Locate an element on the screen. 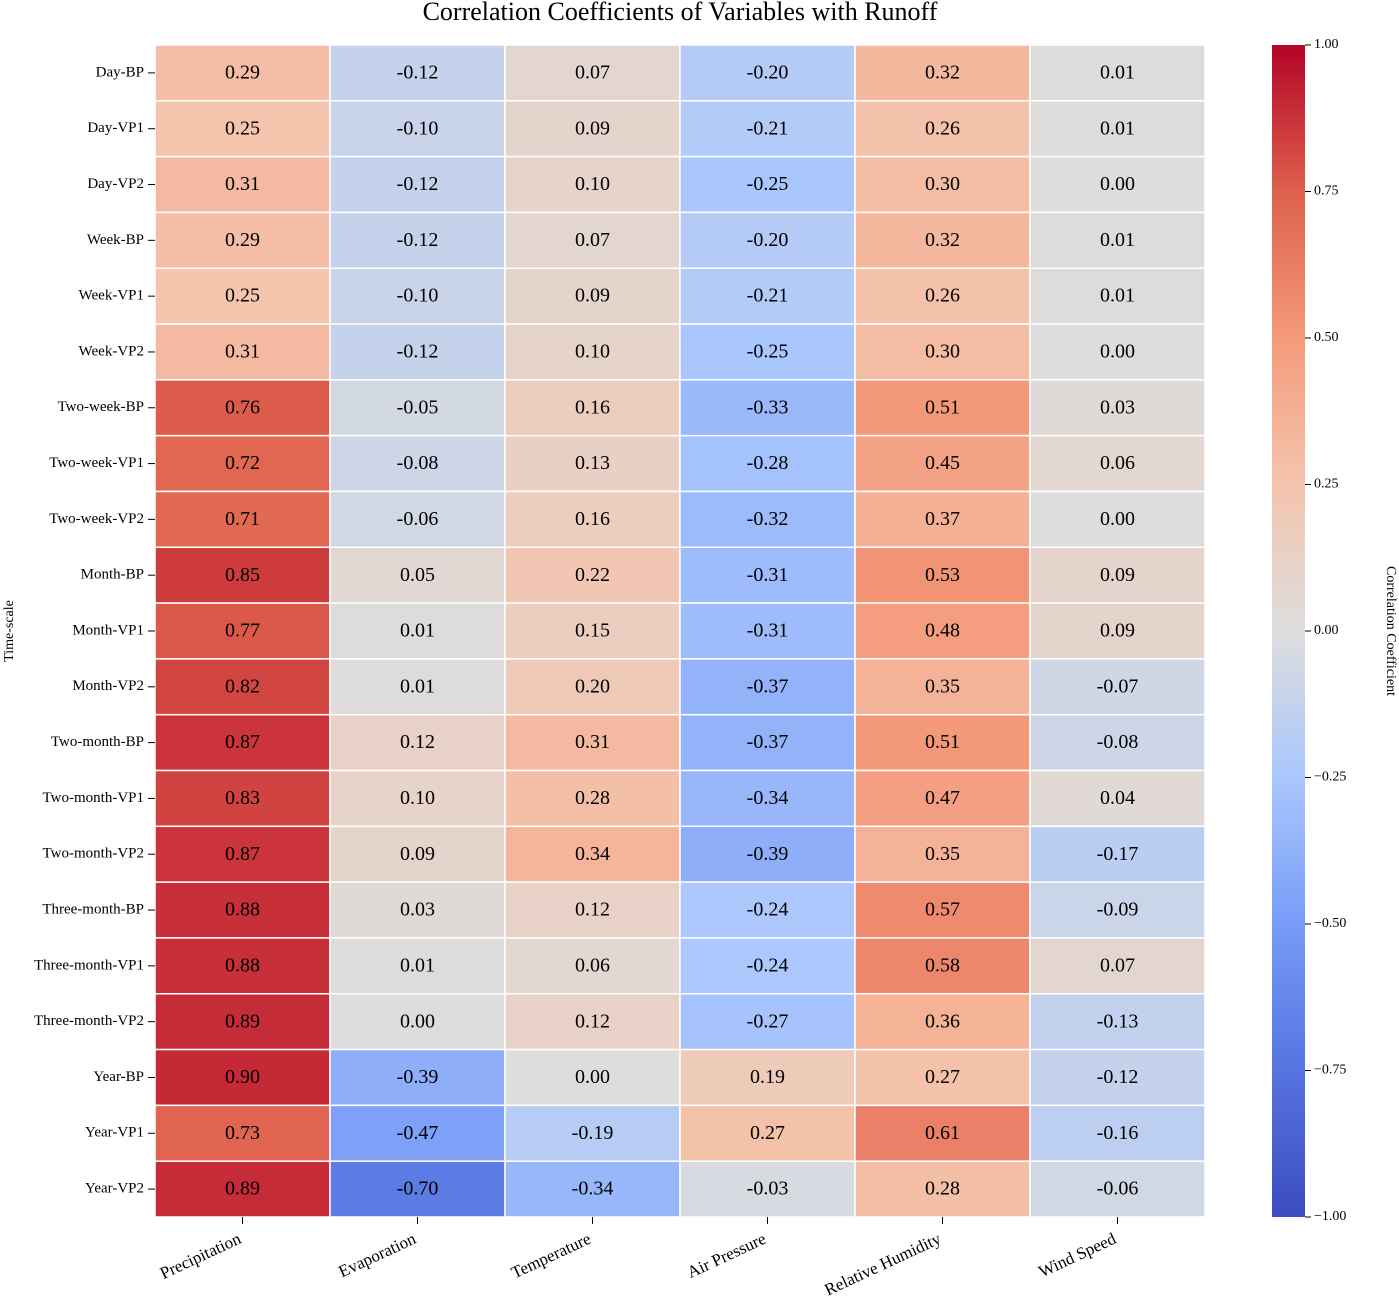 The height and width of the screenshot is (1315, 1399). y-tick-label: Two-month-VP2 is located at coordinates (93, 854).